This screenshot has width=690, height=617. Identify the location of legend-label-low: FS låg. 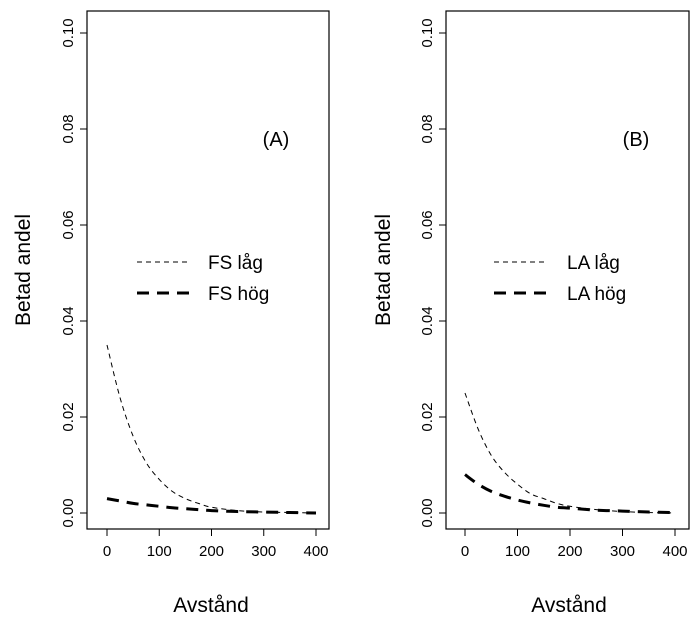
(235, 263).